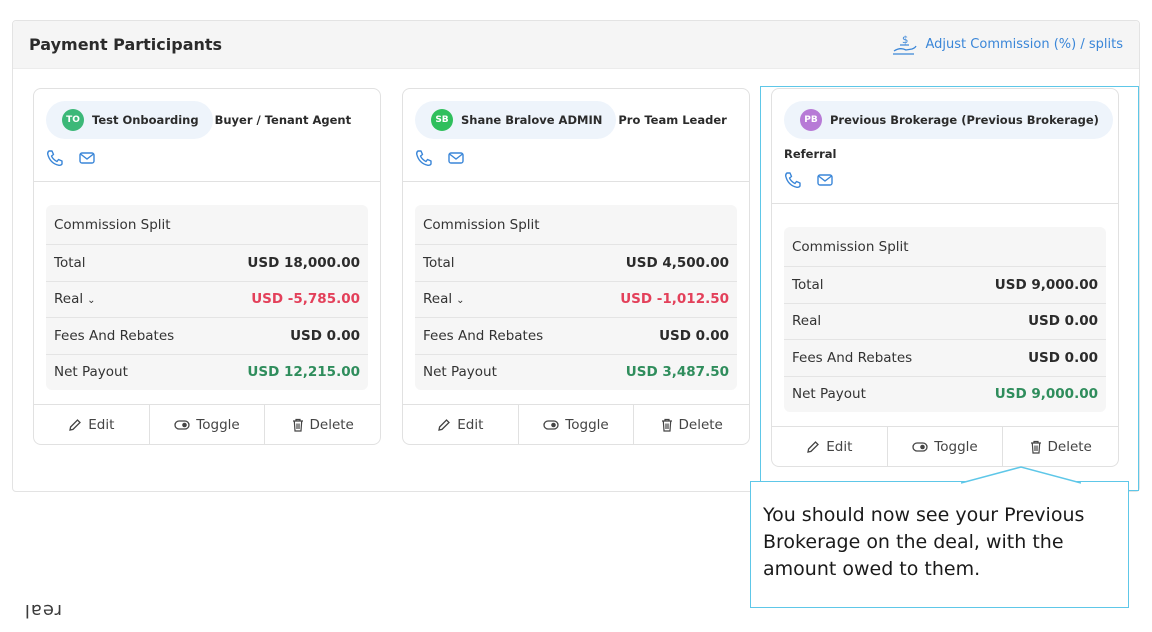  What do you see at coordinates (126, 44) in the screenshot?
I see `panel-title: Payment Participants` at bounding box center [126, 44].